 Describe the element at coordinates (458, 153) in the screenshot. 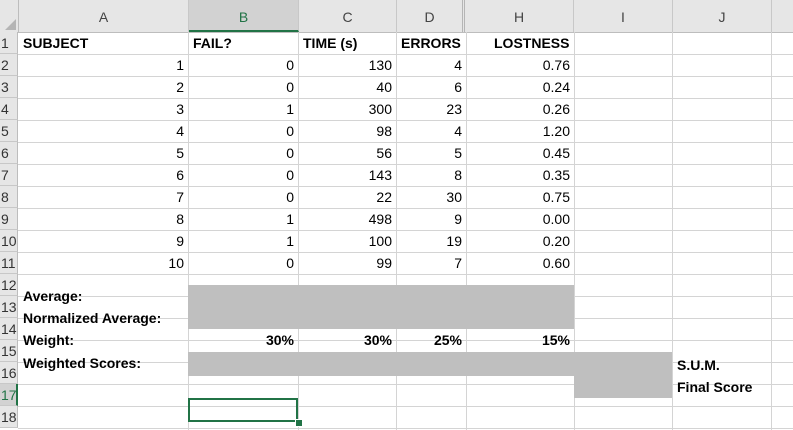

I see `cell-errors: 5` at that location.